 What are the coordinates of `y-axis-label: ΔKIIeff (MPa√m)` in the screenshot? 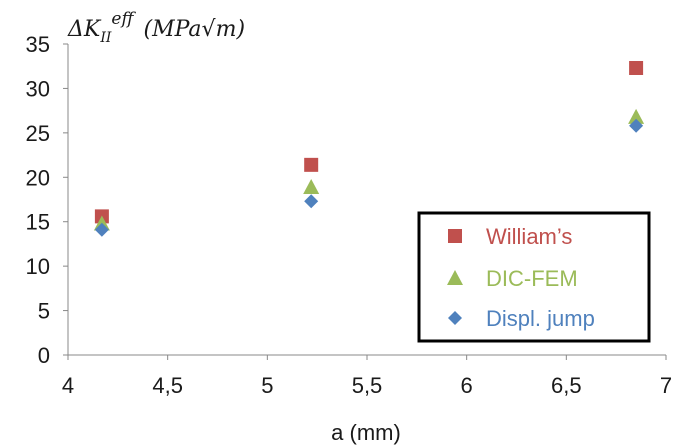 It's located at (156, 27).